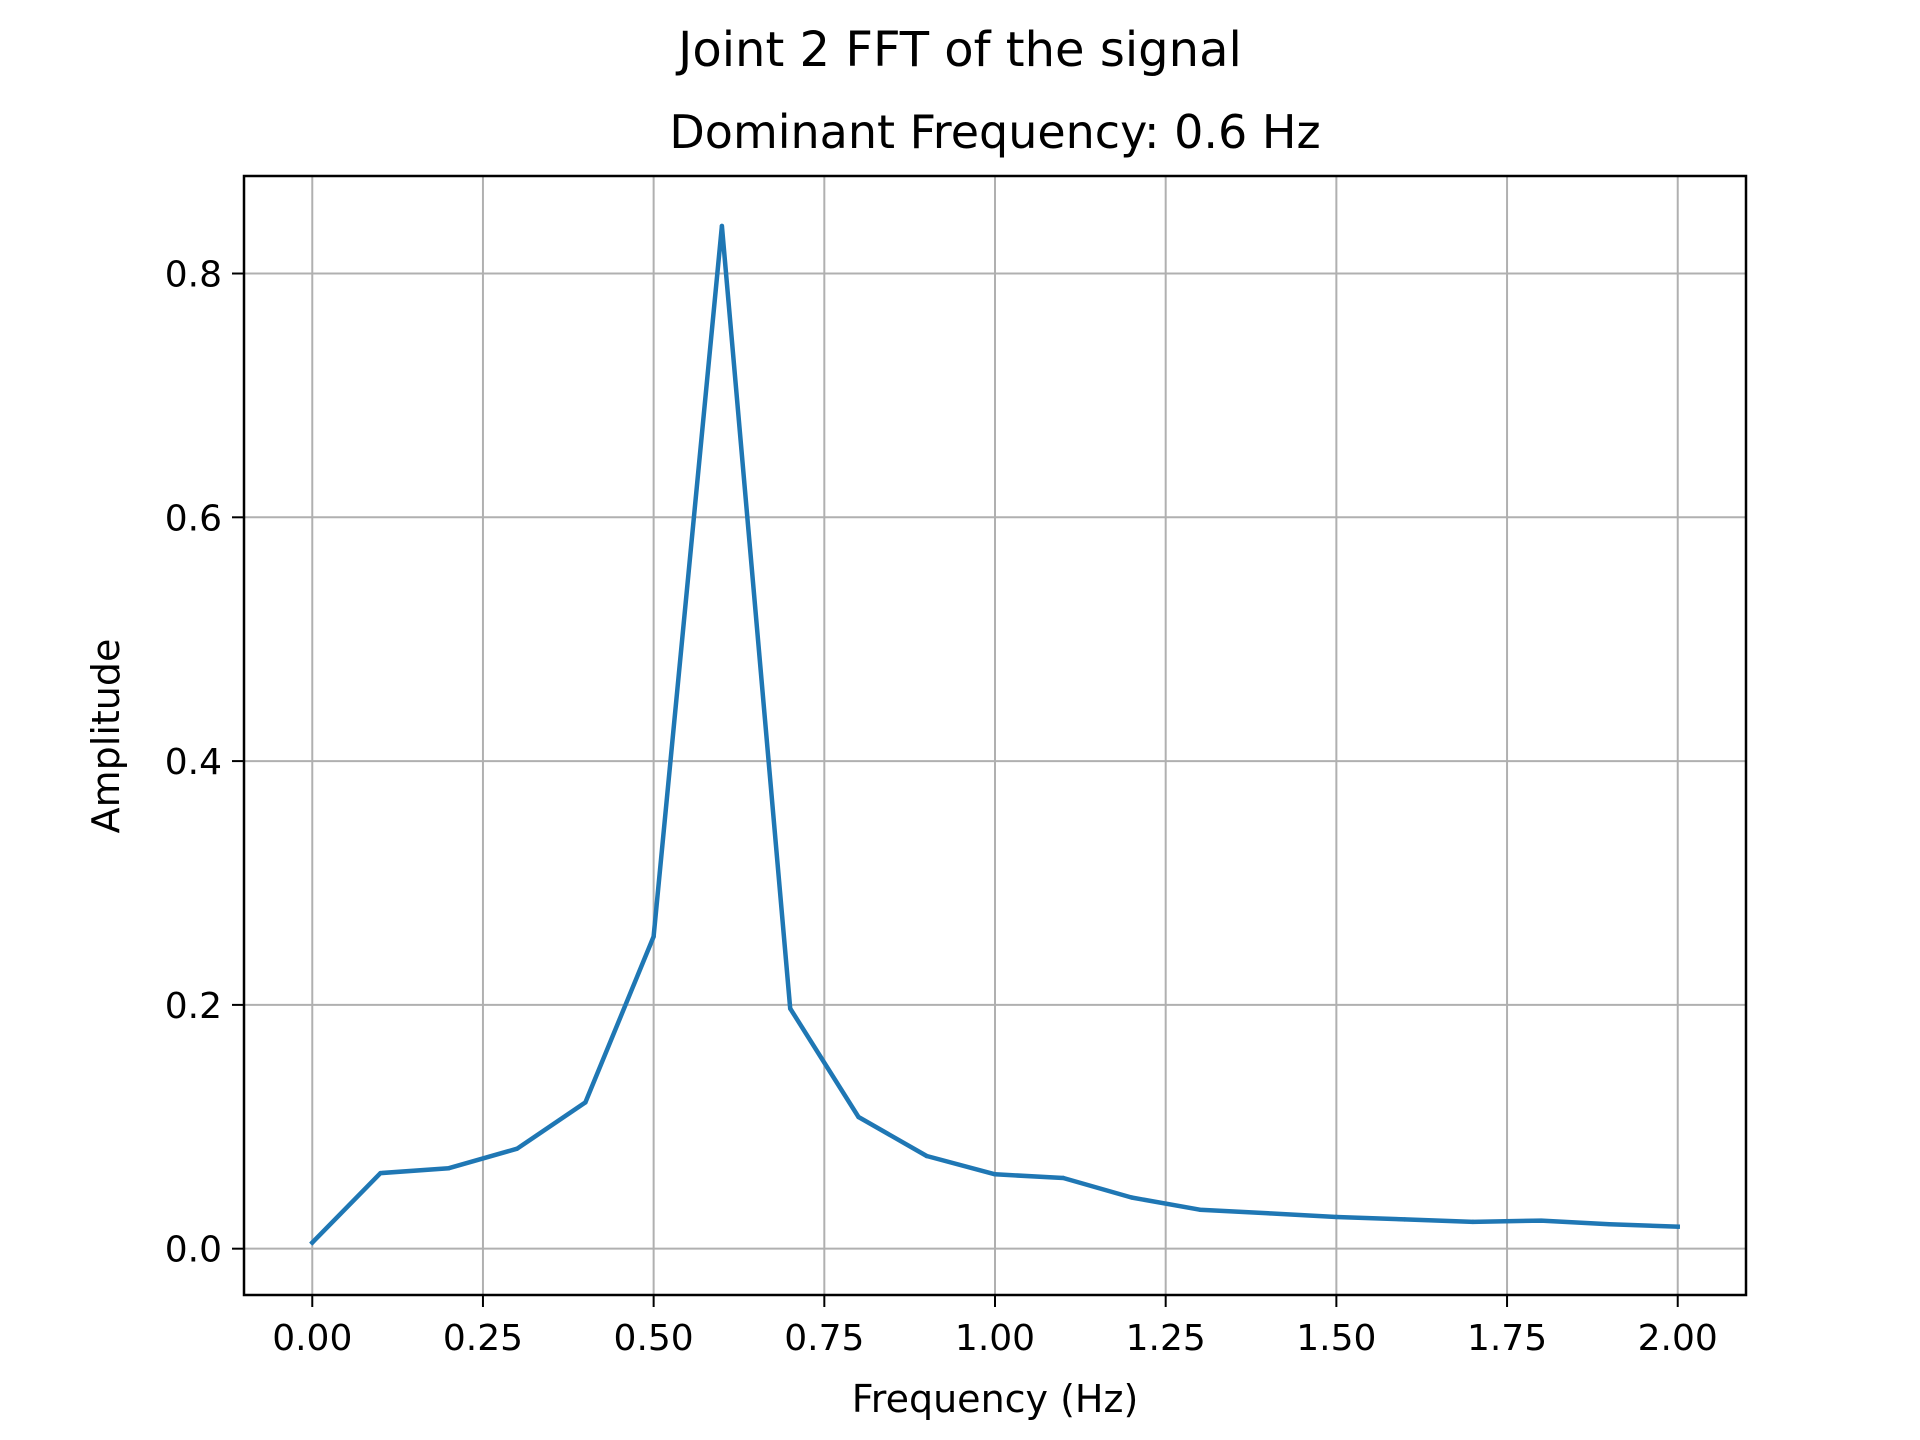 This screenshot has width=1920, height=1440. What do you see at coordinates (1678, 1338) in the screenshot?
I see `x-tick-label: 2.00` at bounding box center [1678, 1338].